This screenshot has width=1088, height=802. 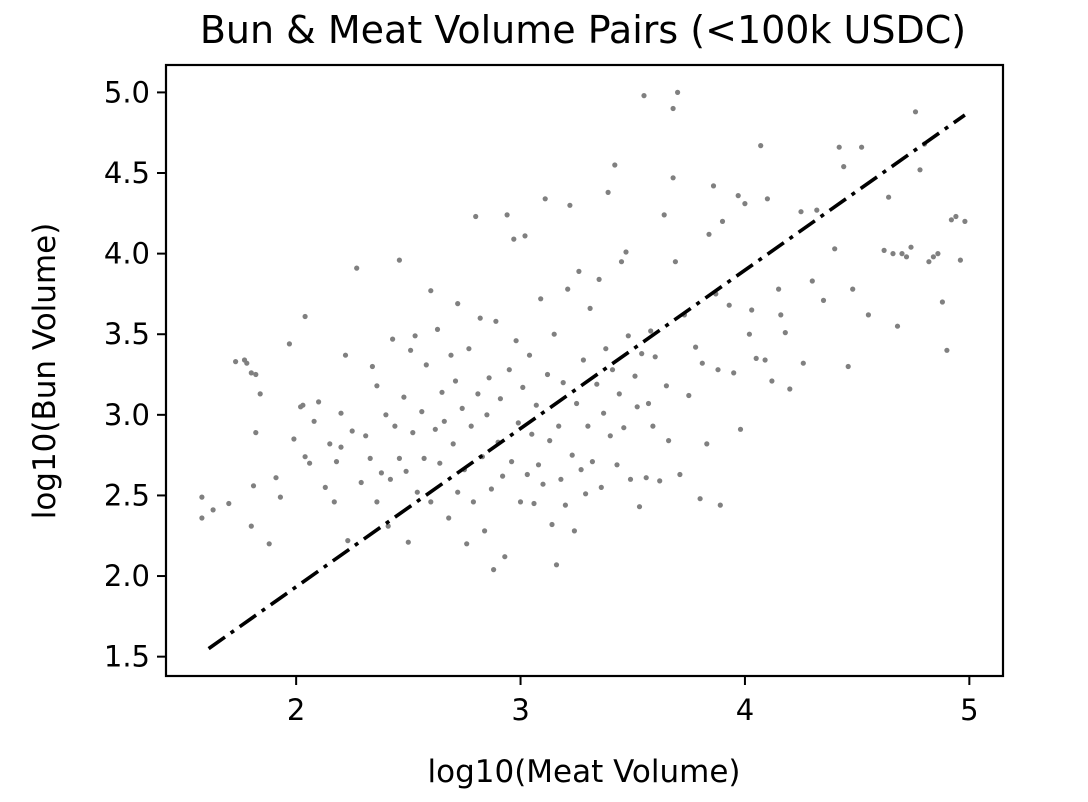 What do you see at coordinates (127, 334) in the screenshot?
I see `y-tick-label: 3.5` at bounding box center [127, 334].